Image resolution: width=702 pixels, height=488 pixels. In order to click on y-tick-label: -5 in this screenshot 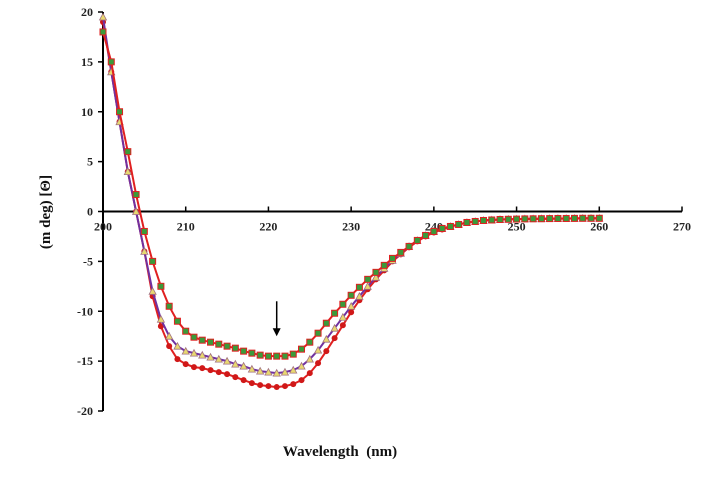, I will do `click(88, 261)`.